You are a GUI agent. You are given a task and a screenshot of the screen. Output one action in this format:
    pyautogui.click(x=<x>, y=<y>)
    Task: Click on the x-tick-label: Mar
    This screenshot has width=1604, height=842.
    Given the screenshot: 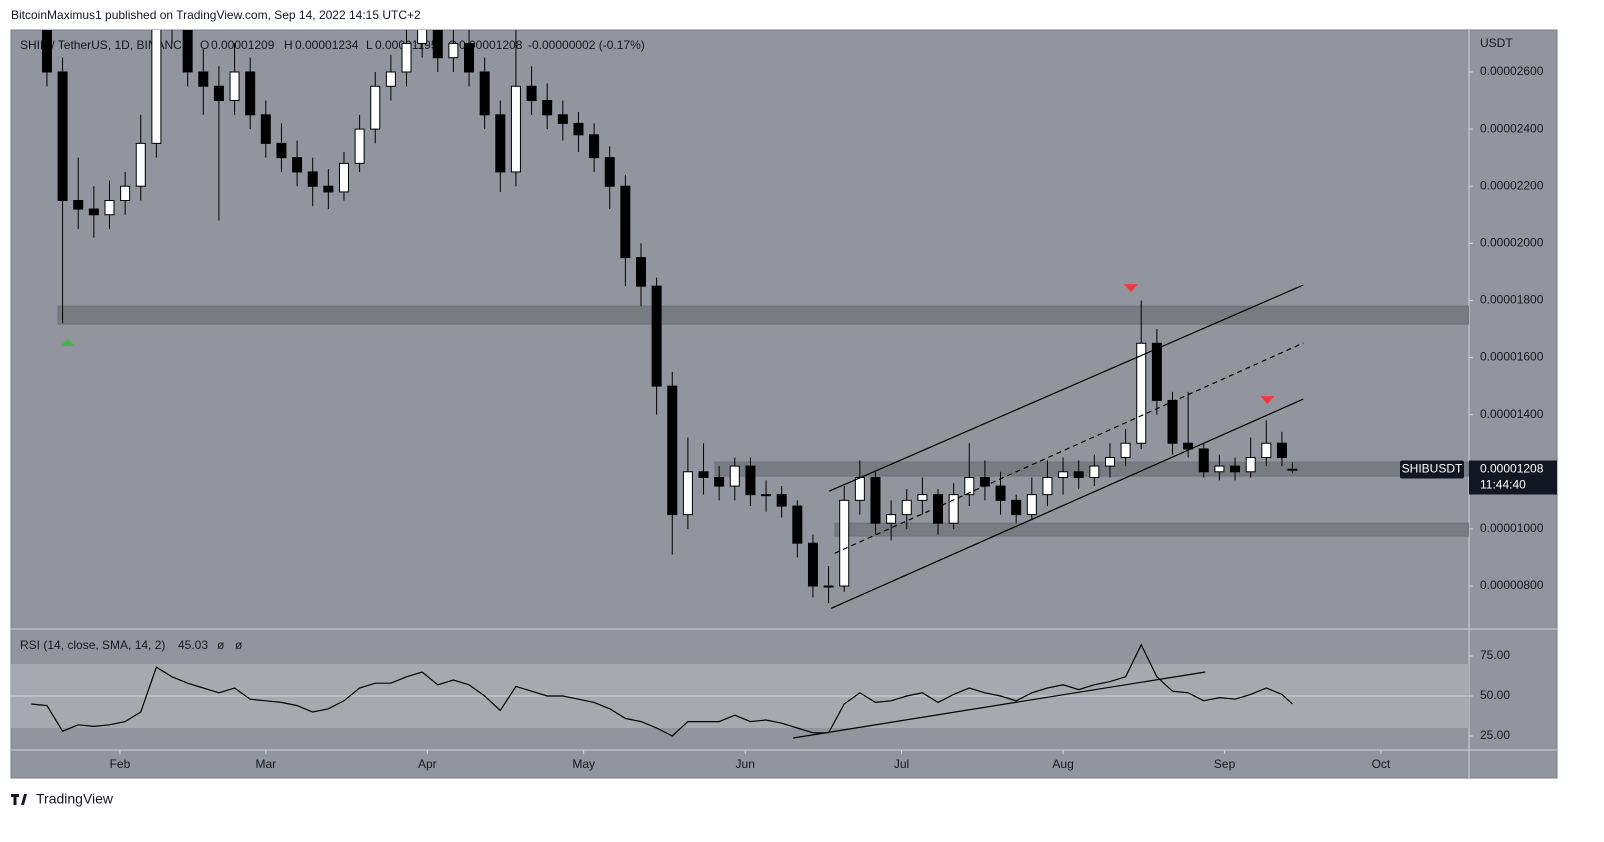 What is the action you would take?
    pyautogui.click(x=265, y=764)
    